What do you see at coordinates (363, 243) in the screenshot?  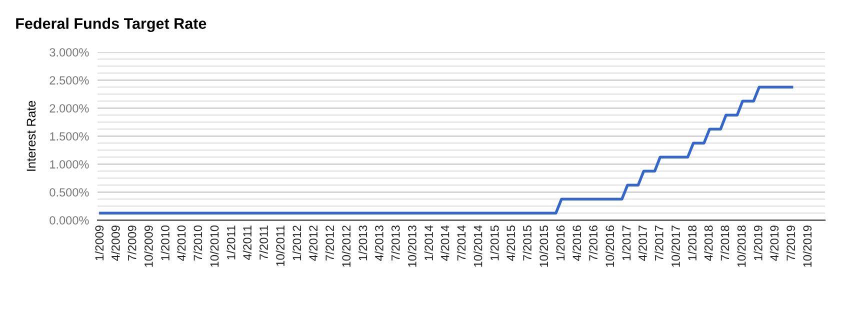 I see `x-tick-label: 1/2013` at bounding box center [363, 243].